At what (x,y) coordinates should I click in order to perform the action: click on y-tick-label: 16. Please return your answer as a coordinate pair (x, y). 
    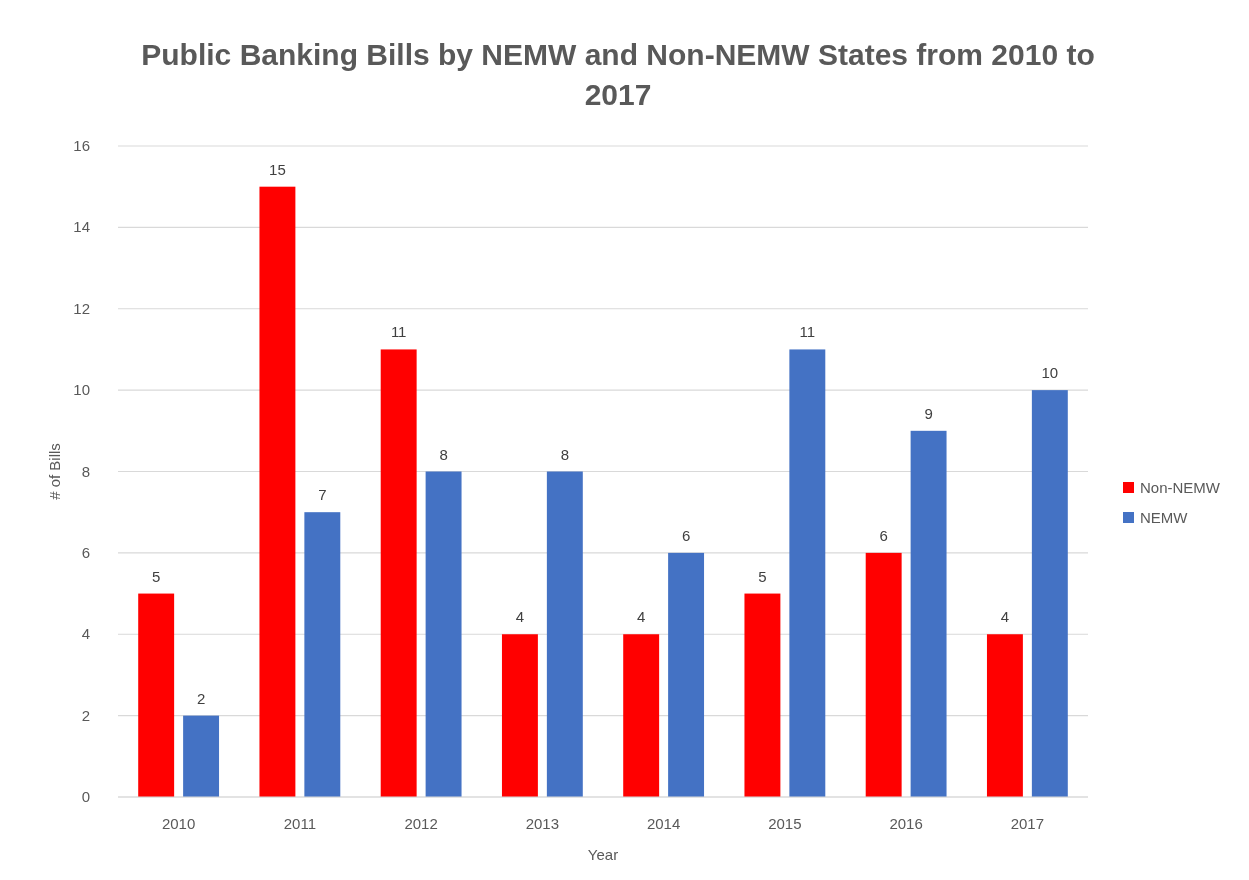
    Looking at the image, I should click on (81, 145).